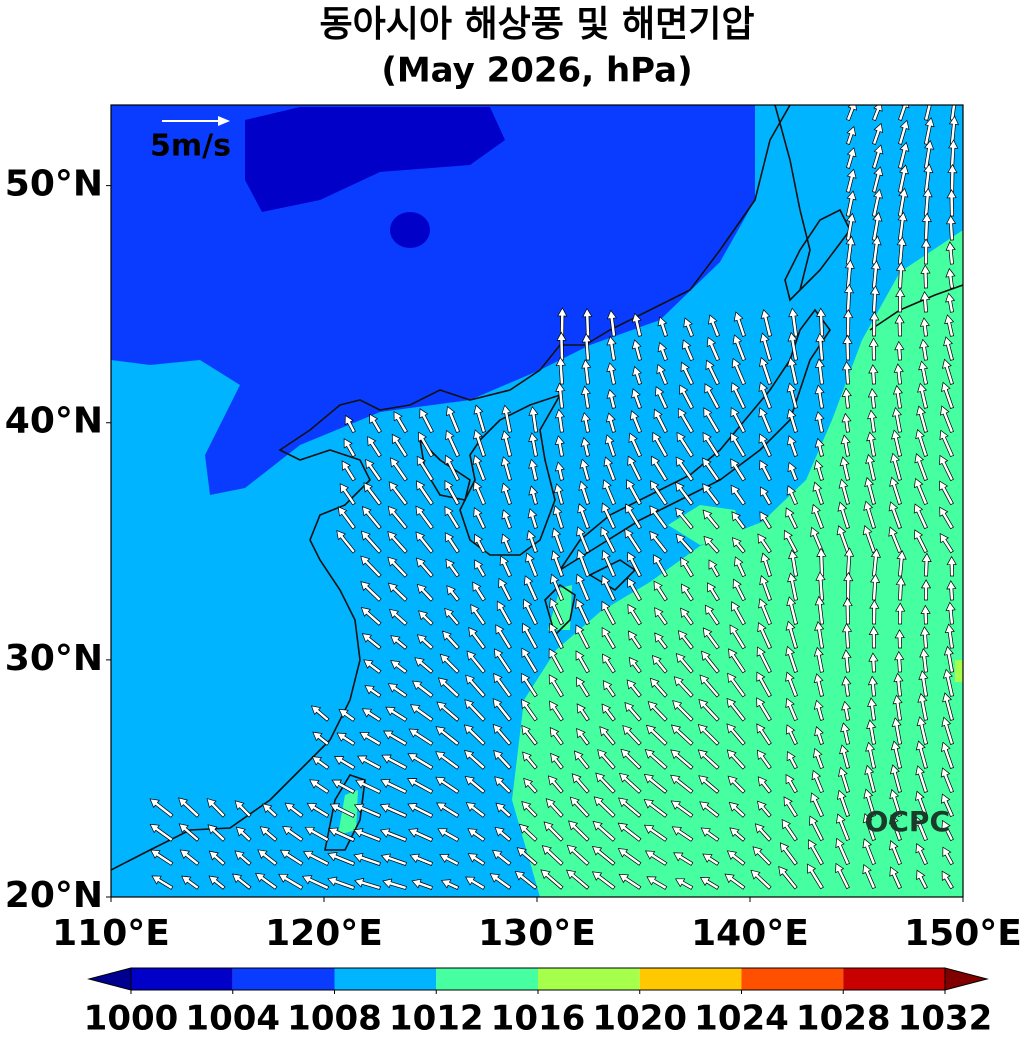  I want to click on colorbar-label: 1004, so click(232, 1019).